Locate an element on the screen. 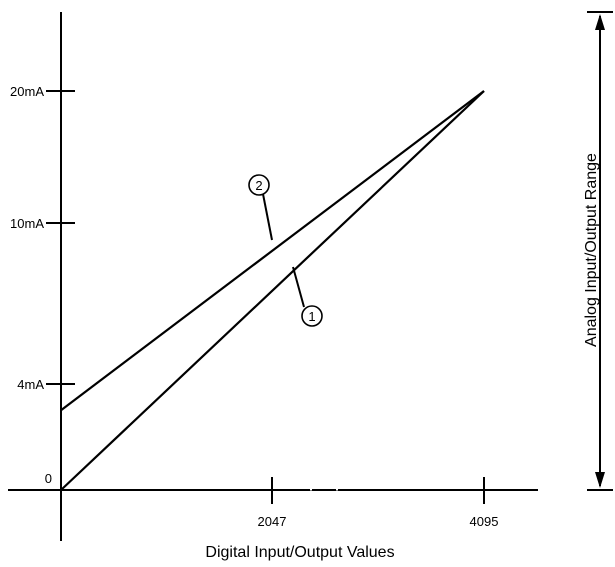 This screenshot has width=615, height=567. callout-2-label: 2 is located at coordinates (258, 185).